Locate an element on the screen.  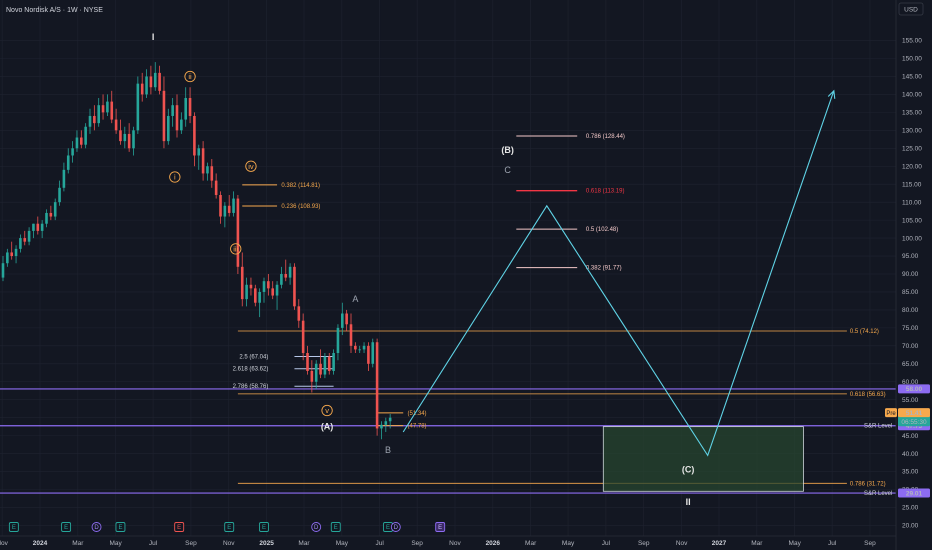
event-marker-label: D is located at coordinates (316, 528).